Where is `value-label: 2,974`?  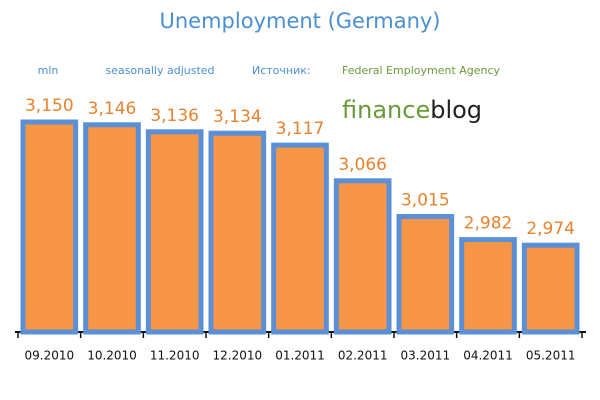 value-label: 2,974 is located at coordinates (550, 229).